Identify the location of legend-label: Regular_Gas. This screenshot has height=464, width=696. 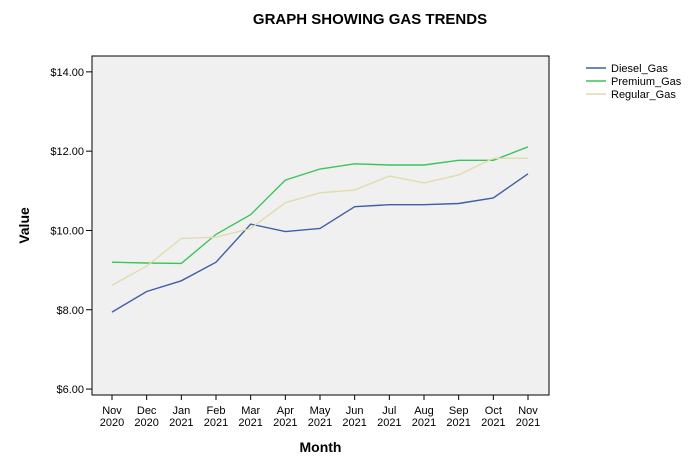
(643, 95).